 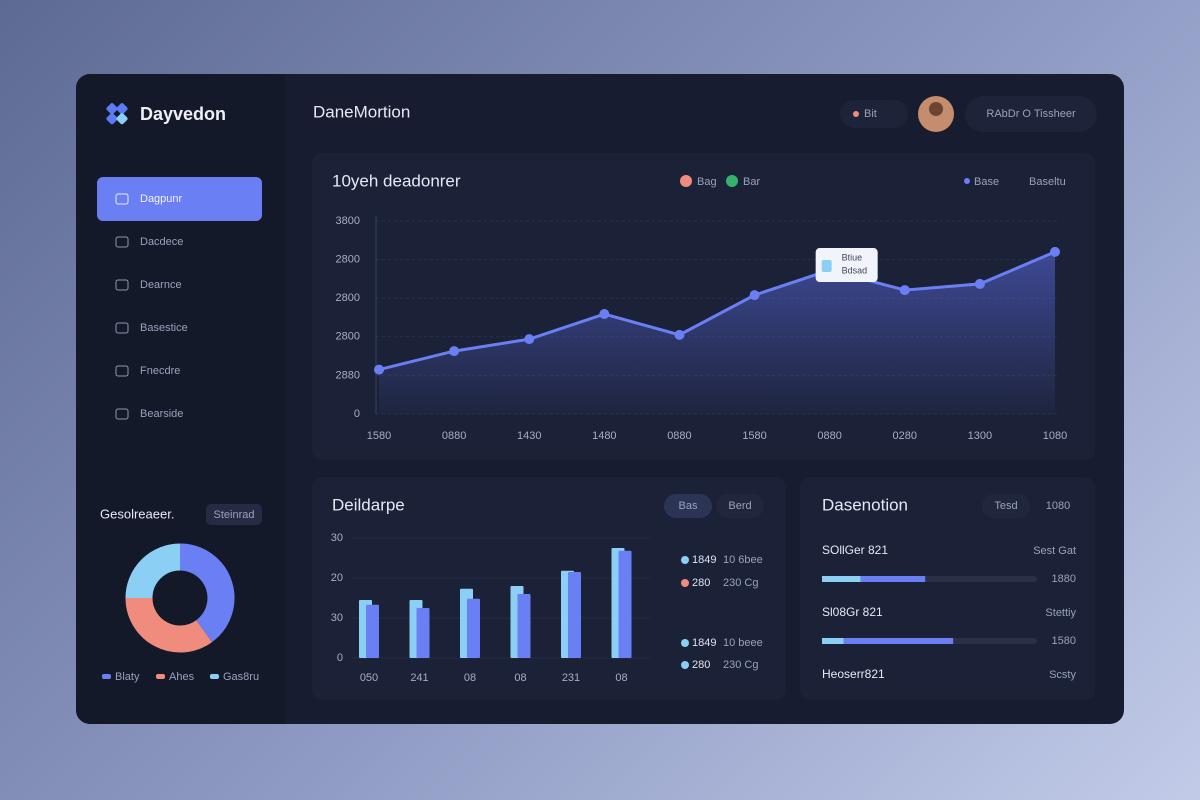 What do you see at coordinates (368, 504) in the screenshot?
I see `bar-title: Deildarpe` at bounding box center [368, 504].